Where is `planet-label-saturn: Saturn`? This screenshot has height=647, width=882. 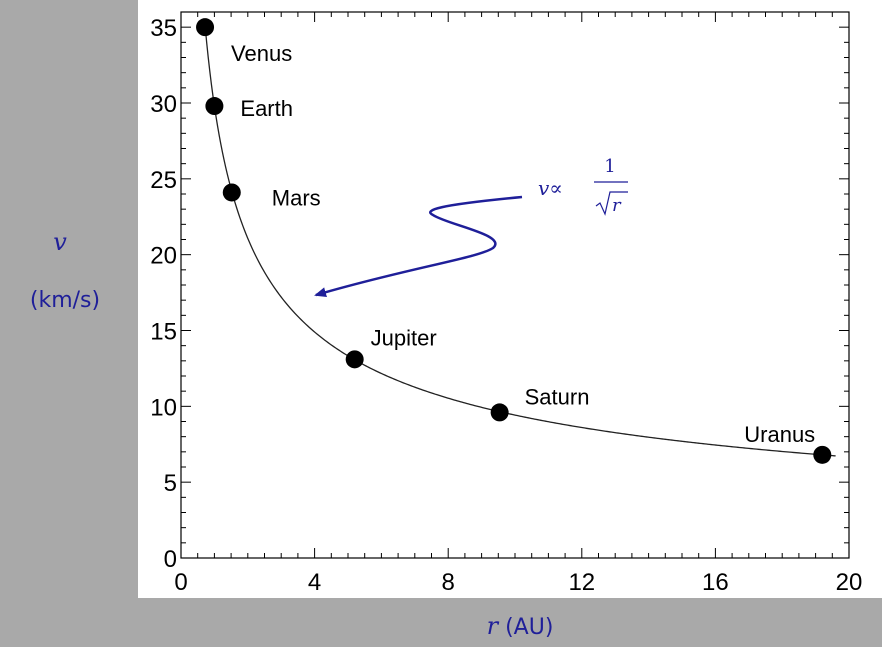 planet-label-saturn: Saturn is located at coordinates (557, 396).